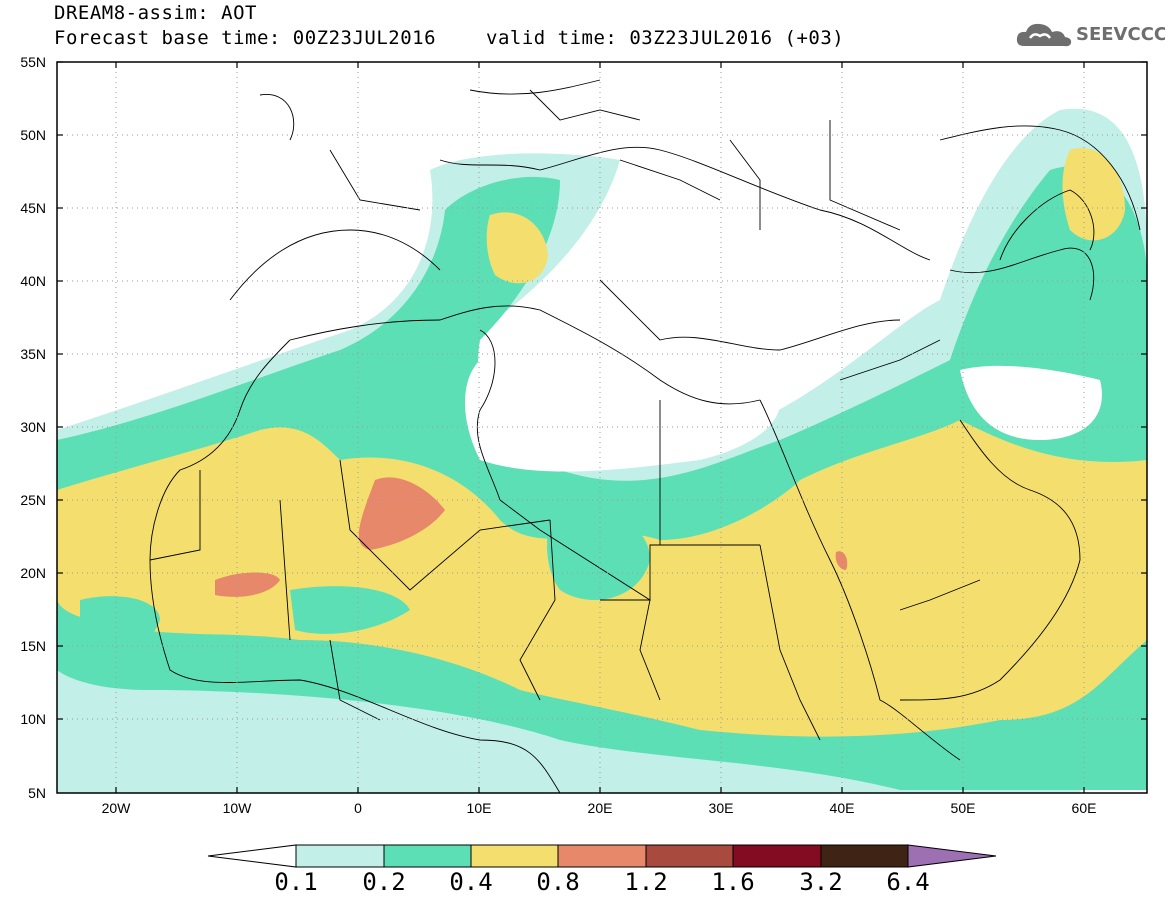 The image size is (1165, 905). What do you see at coordinates (33, 208) in the screenshot?
I see `lat-label: 45N` at bounding box center [33, 208].